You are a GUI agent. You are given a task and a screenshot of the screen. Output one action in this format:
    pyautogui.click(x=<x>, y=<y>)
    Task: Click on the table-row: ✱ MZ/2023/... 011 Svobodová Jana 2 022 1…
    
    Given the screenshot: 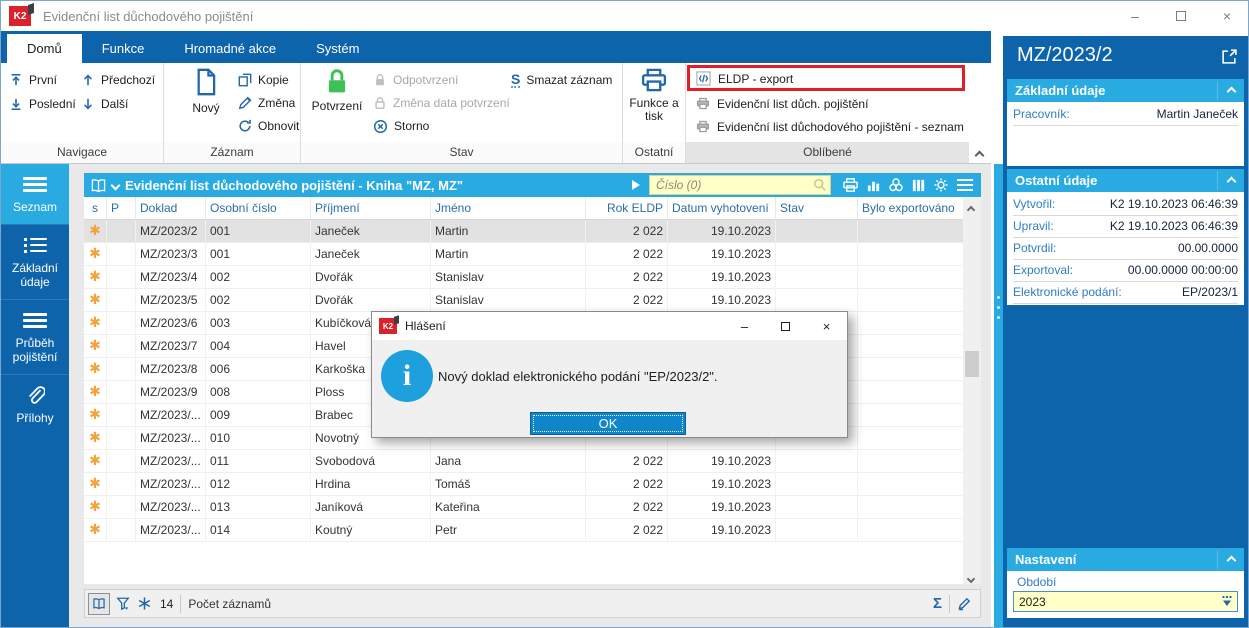 What is the action you would take?
    pyautogui.click(x=523, y=461)
    